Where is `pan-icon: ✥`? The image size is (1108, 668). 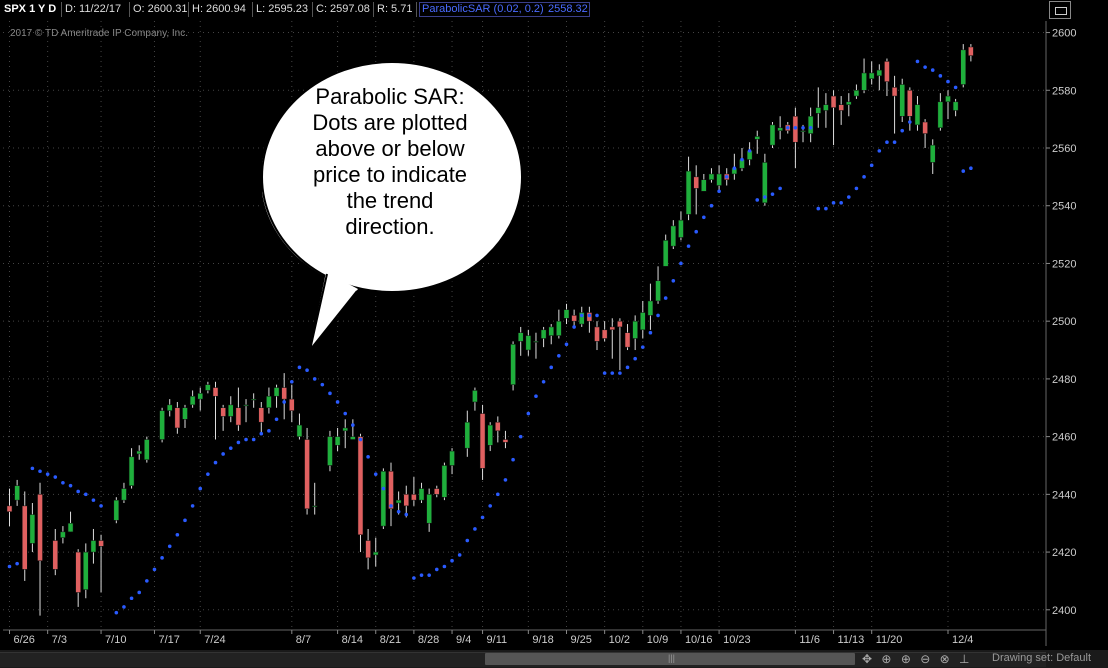
pan-icon: ✥ is located at coordinates (867, 659).